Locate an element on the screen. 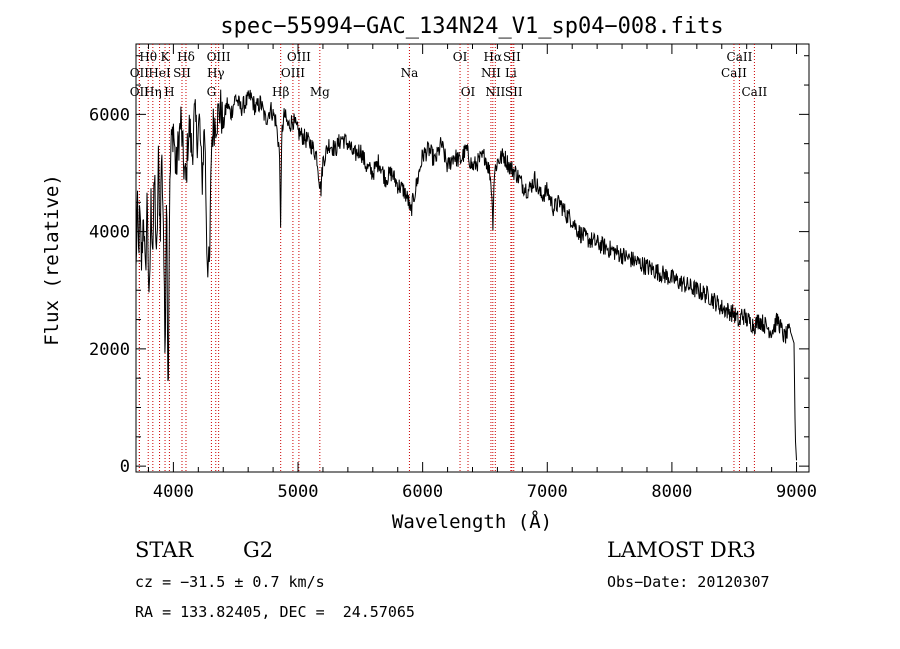 The width and height of the screenshot is (900, 649). line-label-1: OII is located at coordinates (140, 73).